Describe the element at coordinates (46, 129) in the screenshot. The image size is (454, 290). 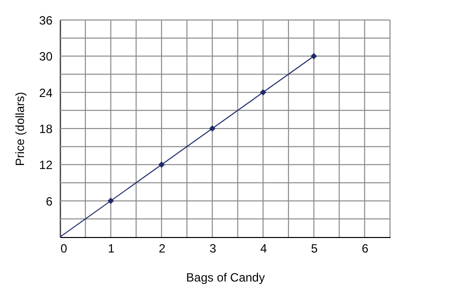
I see `y-tick-label: 18` at that location.